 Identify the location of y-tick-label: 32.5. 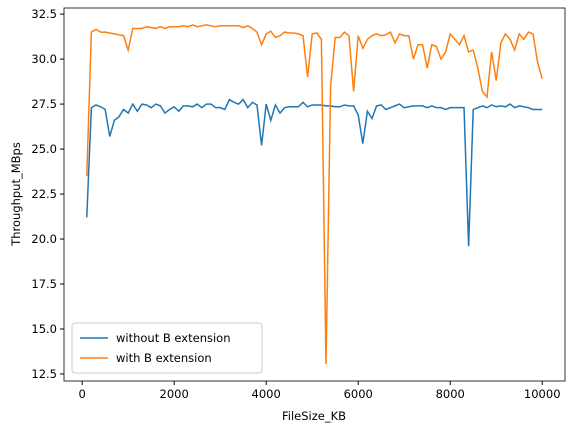
(44, 14).